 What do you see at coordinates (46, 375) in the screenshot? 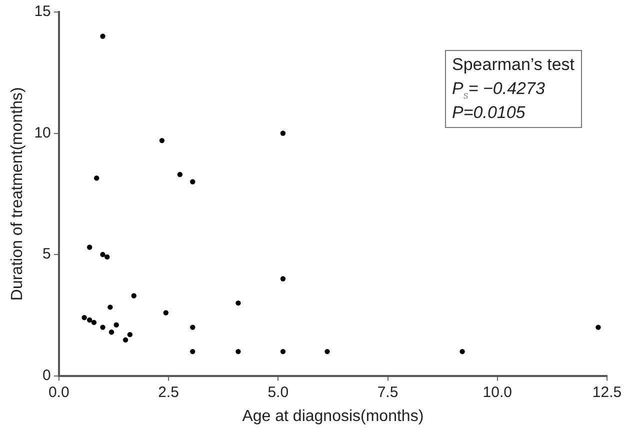
I see `y-tick-label: 0` at bounding box center [46, 375].